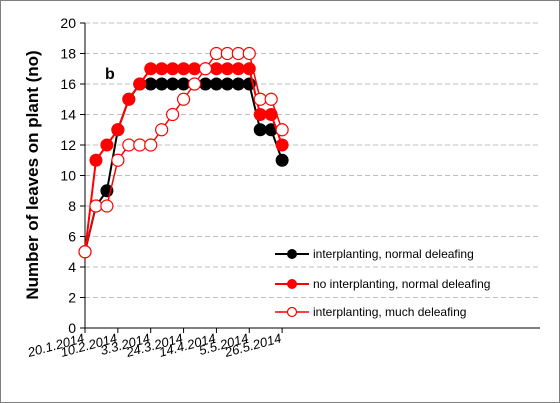  What do you see at coordinates (72, 328) in the screenshot?
I see `y-tick-label-0: 0` at bounding box center [72, 328].